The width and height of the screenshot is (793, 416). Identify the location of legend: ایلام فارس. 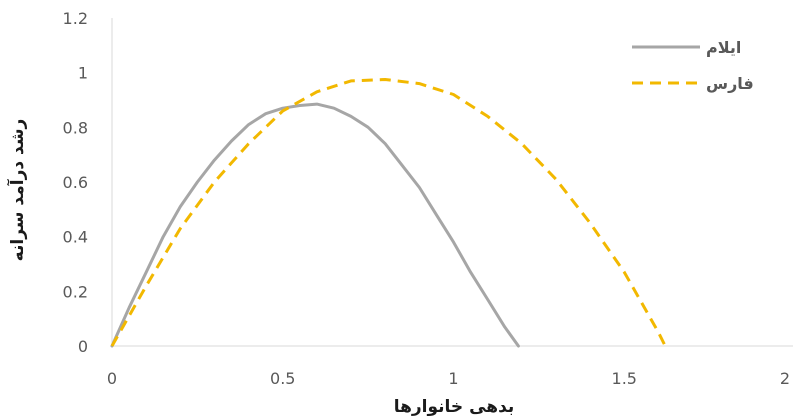
(693, 65).